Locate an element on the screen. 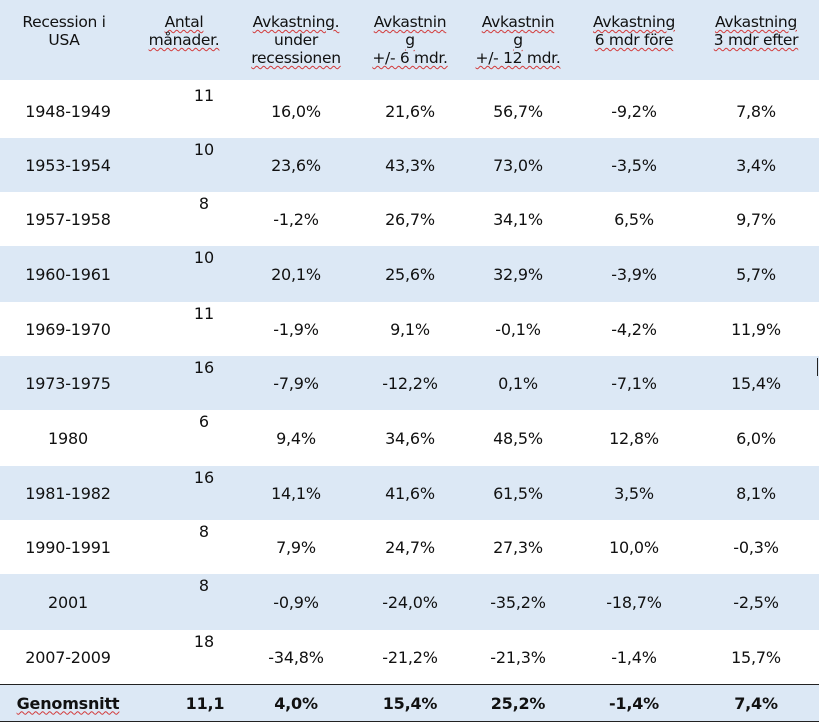 The width and height of the screenshot is (819, 724). cell-pm6: 24,7% is located at coordinates (410, 547).